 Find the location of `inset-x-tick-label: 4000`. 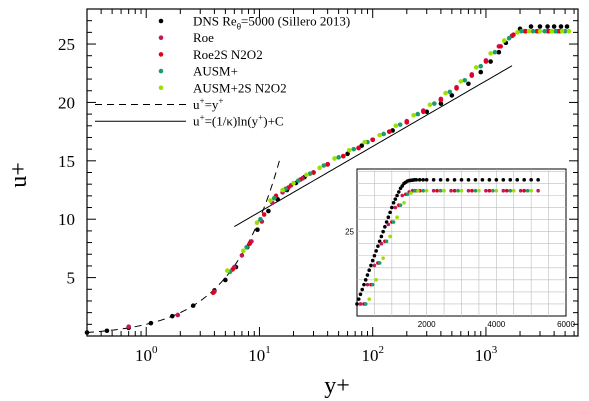

inset-x-tick-label: 4000 is located at coordinates (496, 324).